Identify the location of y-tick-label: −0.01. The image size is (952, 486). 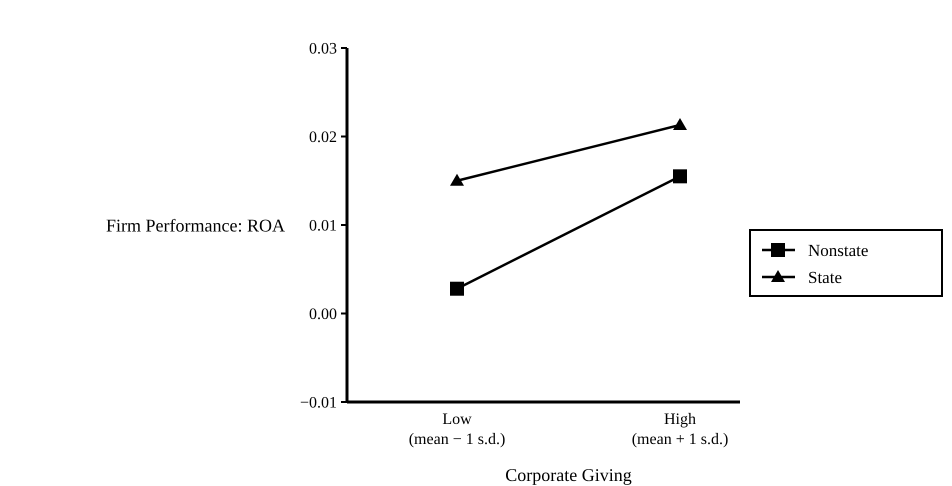
(318, 403).